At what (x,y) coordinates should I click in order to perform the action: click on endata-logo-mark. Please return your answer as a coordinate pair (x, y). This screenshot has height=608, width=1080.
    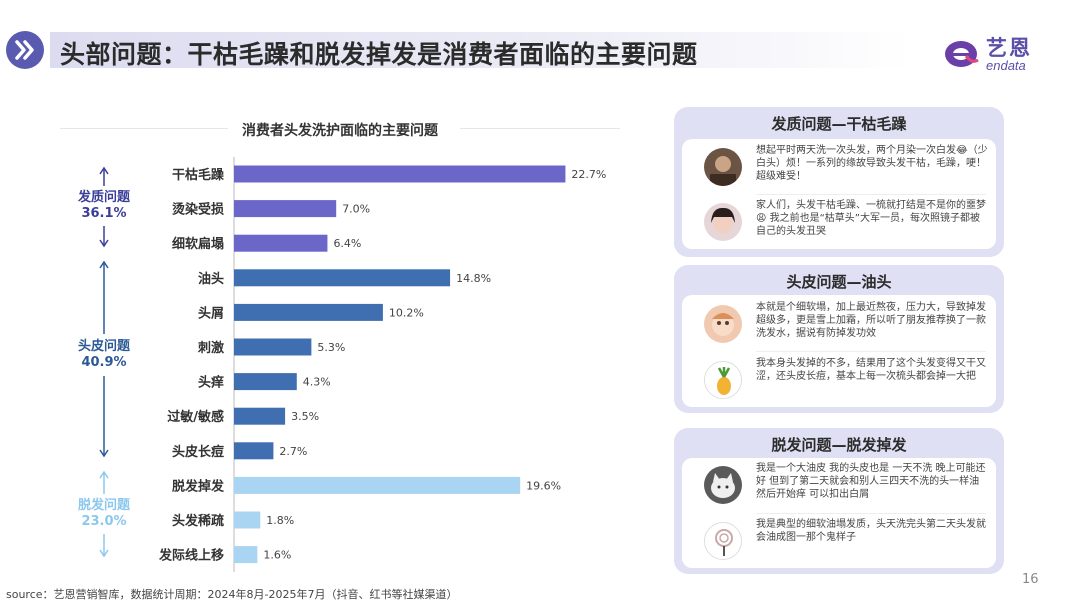
    Looking at the image, I should click on (962, 54).